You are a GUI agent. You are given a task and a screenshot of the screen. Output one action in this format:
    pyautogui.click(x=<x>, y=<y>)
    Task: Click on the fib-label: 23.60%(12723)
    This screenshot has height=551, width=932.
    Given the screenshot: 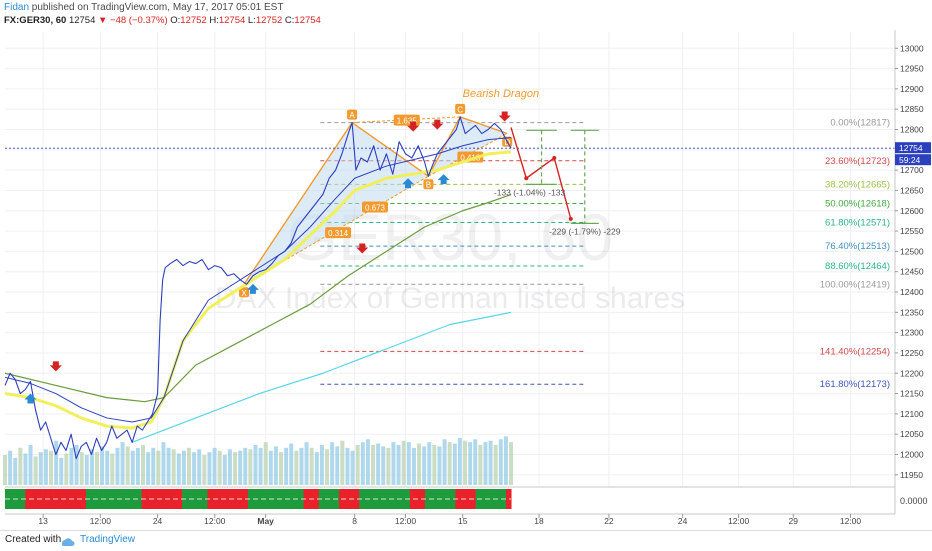 What is the action you would take?
    pyautogui.click(x=857, y=161)
    